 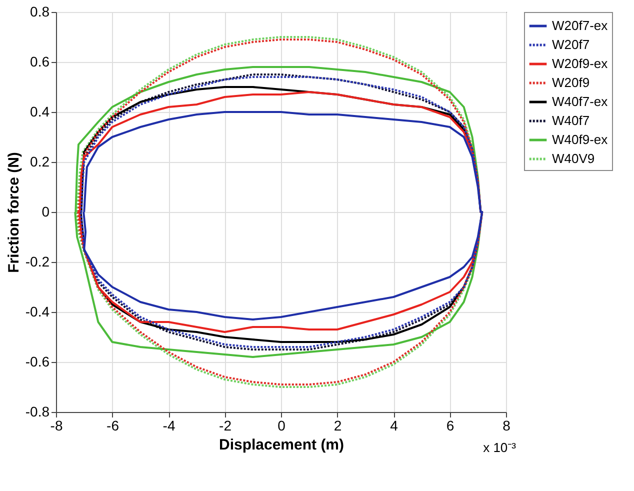 What do you see at coordinates (580, 63) in the screenshot?
I see `legend-label: W20f9-ex` at bounding box center [580, 63].